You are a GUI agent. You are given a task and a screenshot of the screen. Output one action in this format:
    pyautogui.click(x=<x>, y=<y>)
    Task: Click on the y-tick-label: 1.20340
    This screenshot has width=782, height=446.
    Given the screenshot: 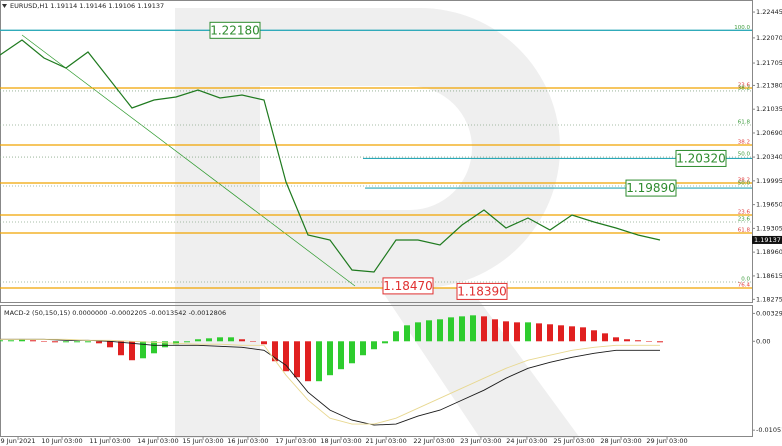 What is the action you would take?
    pyautogui.click(x=769, y=157)
    